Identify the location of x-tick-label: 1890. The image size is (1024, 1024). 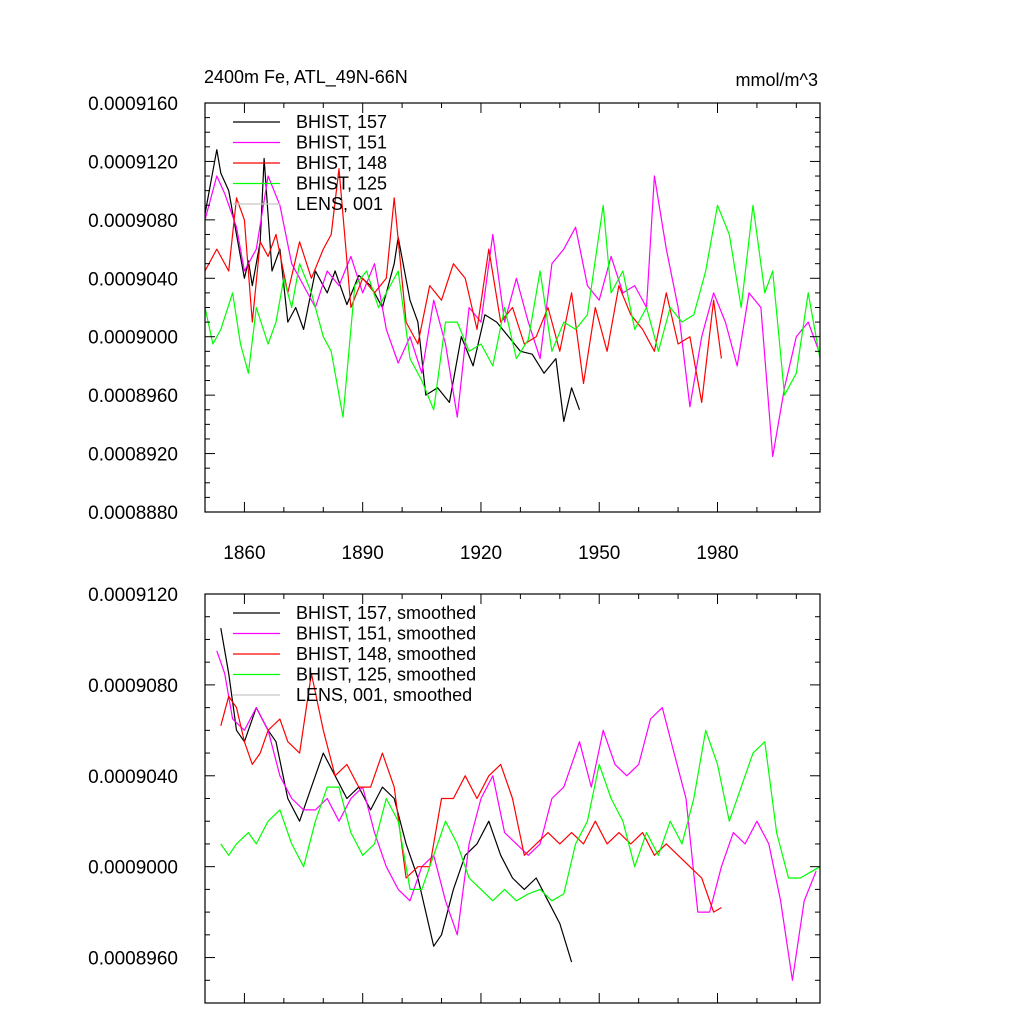
(363, 553).